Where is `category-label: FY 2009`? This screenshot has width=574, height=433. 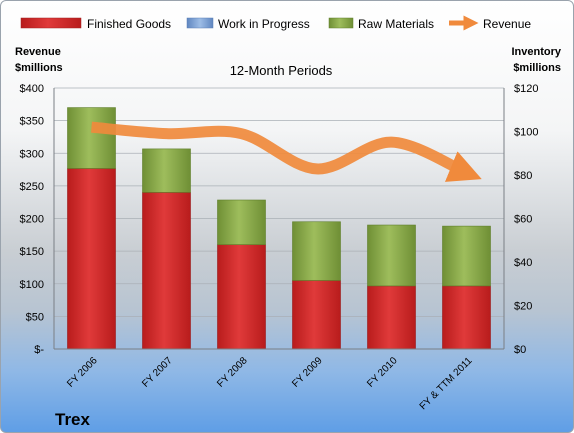
category-label: FY 2009 is located at coordinates (307, 372).